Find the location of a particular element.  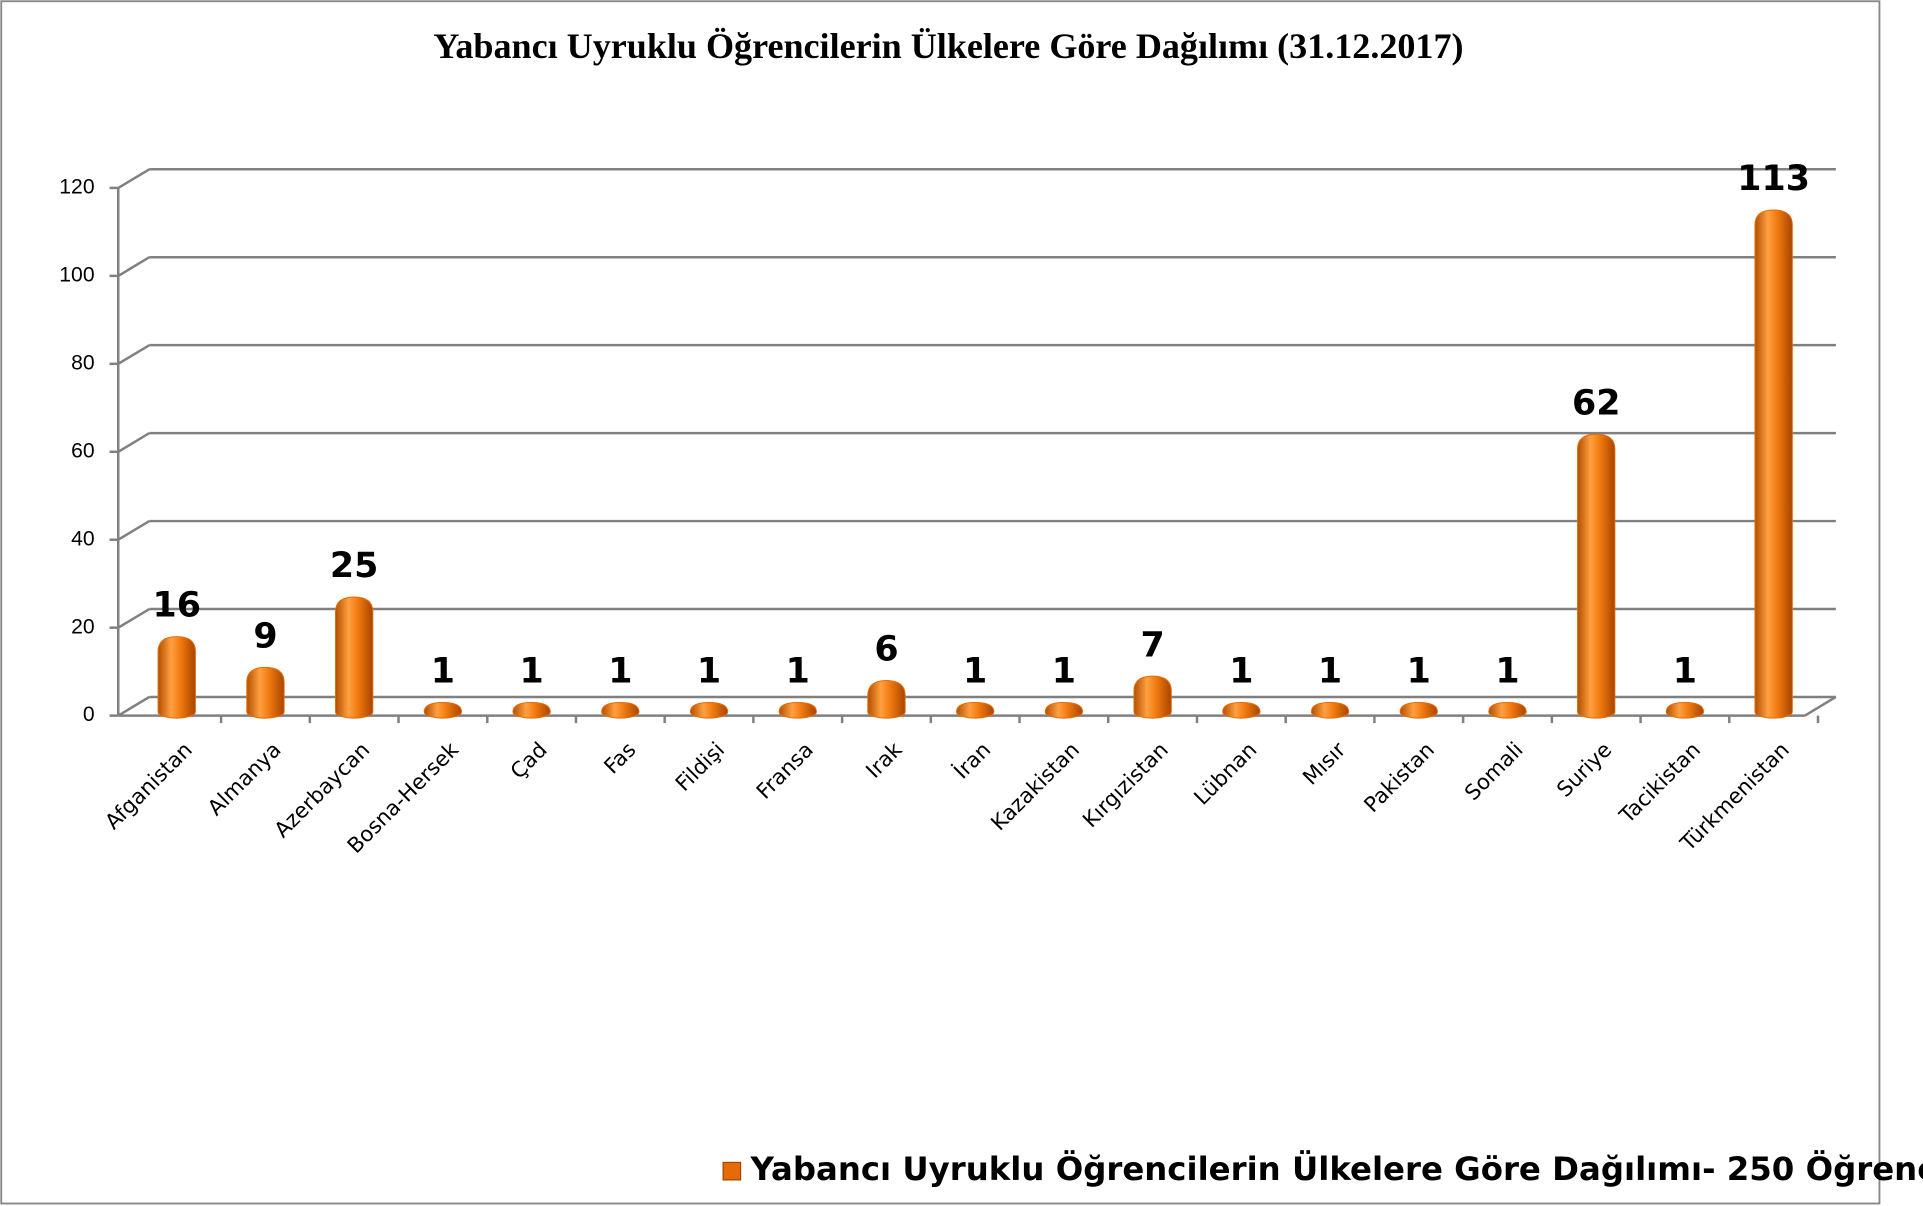

y-tick-label: 60 is located at coordinates (83, 450).